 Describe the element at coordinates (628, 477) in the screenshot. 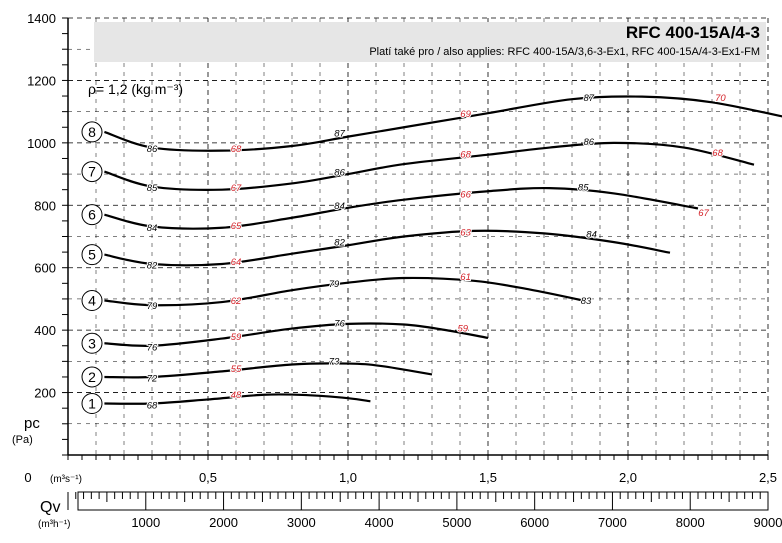

I see `x-tick-label: 2,0` at that location.